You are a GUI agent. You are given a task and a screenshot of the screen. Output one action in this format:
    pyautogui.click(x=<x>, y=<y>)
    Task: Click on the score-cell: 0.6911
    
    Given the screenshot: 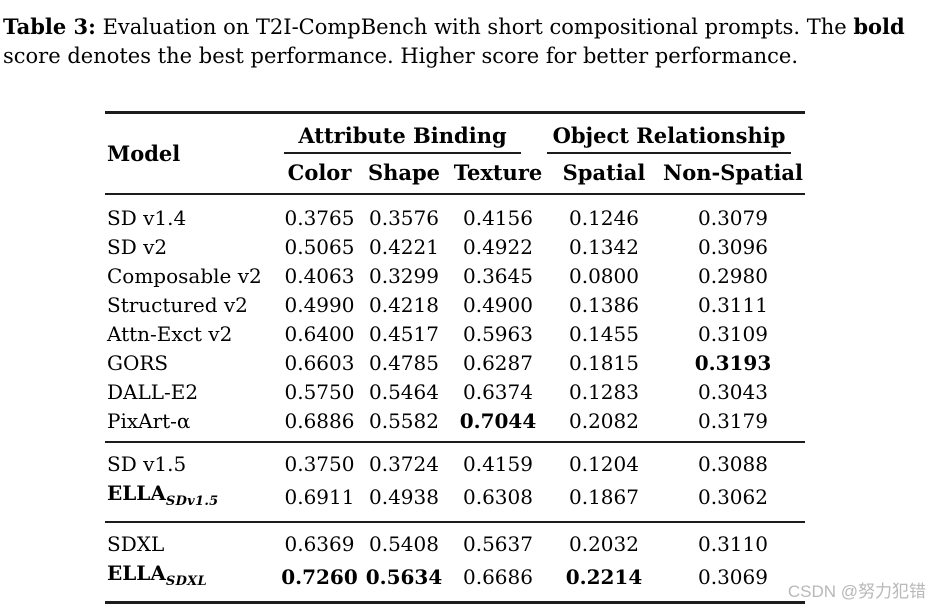 What is the action you would take?
    pyautogui.click(x=319, y=497)
    